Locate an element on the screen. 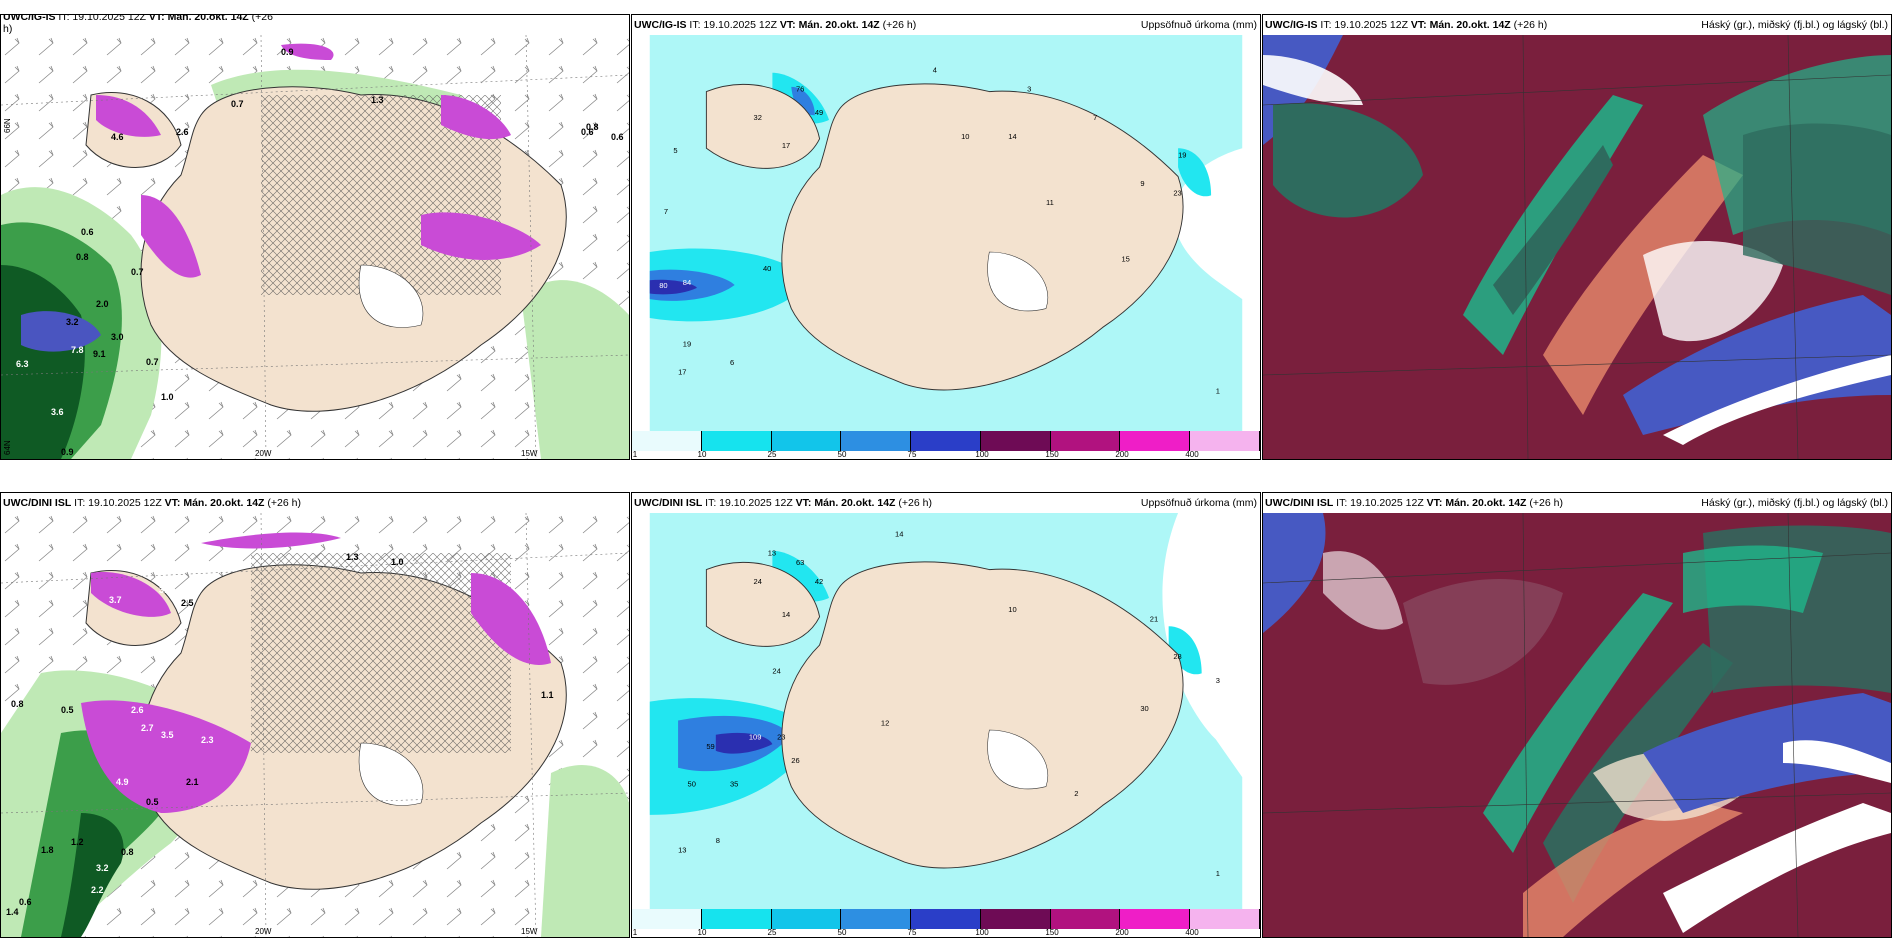  lat-label: 64N is located at coordinates (7, 447).